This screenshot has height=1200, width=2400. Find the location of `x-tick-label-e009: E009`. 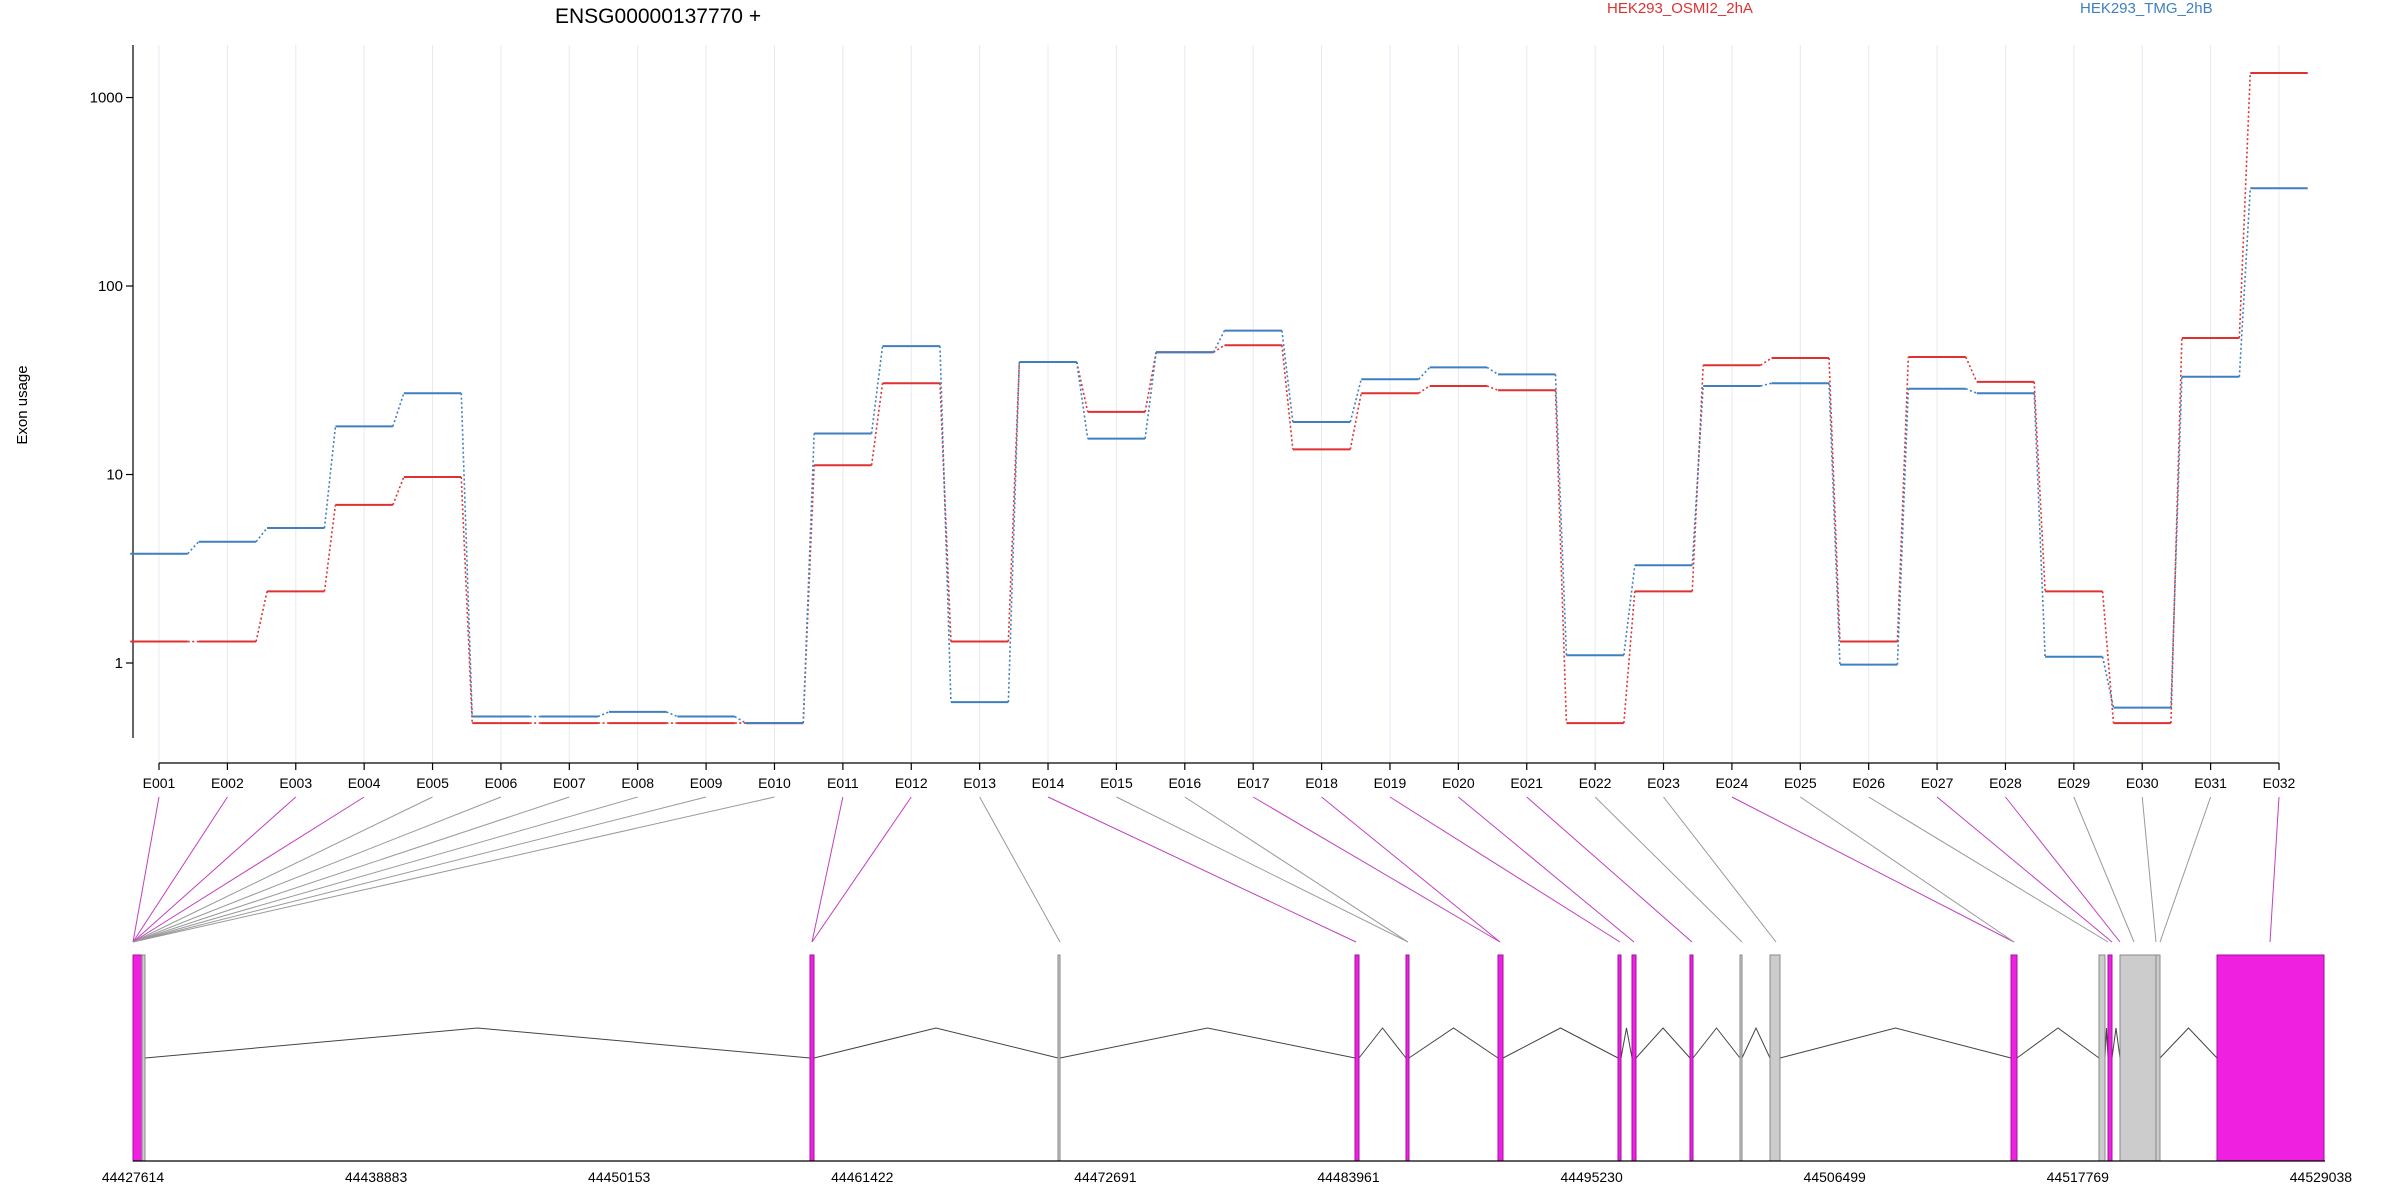

x-tick-label-e009: E009 is located at coordinates (706, 783).